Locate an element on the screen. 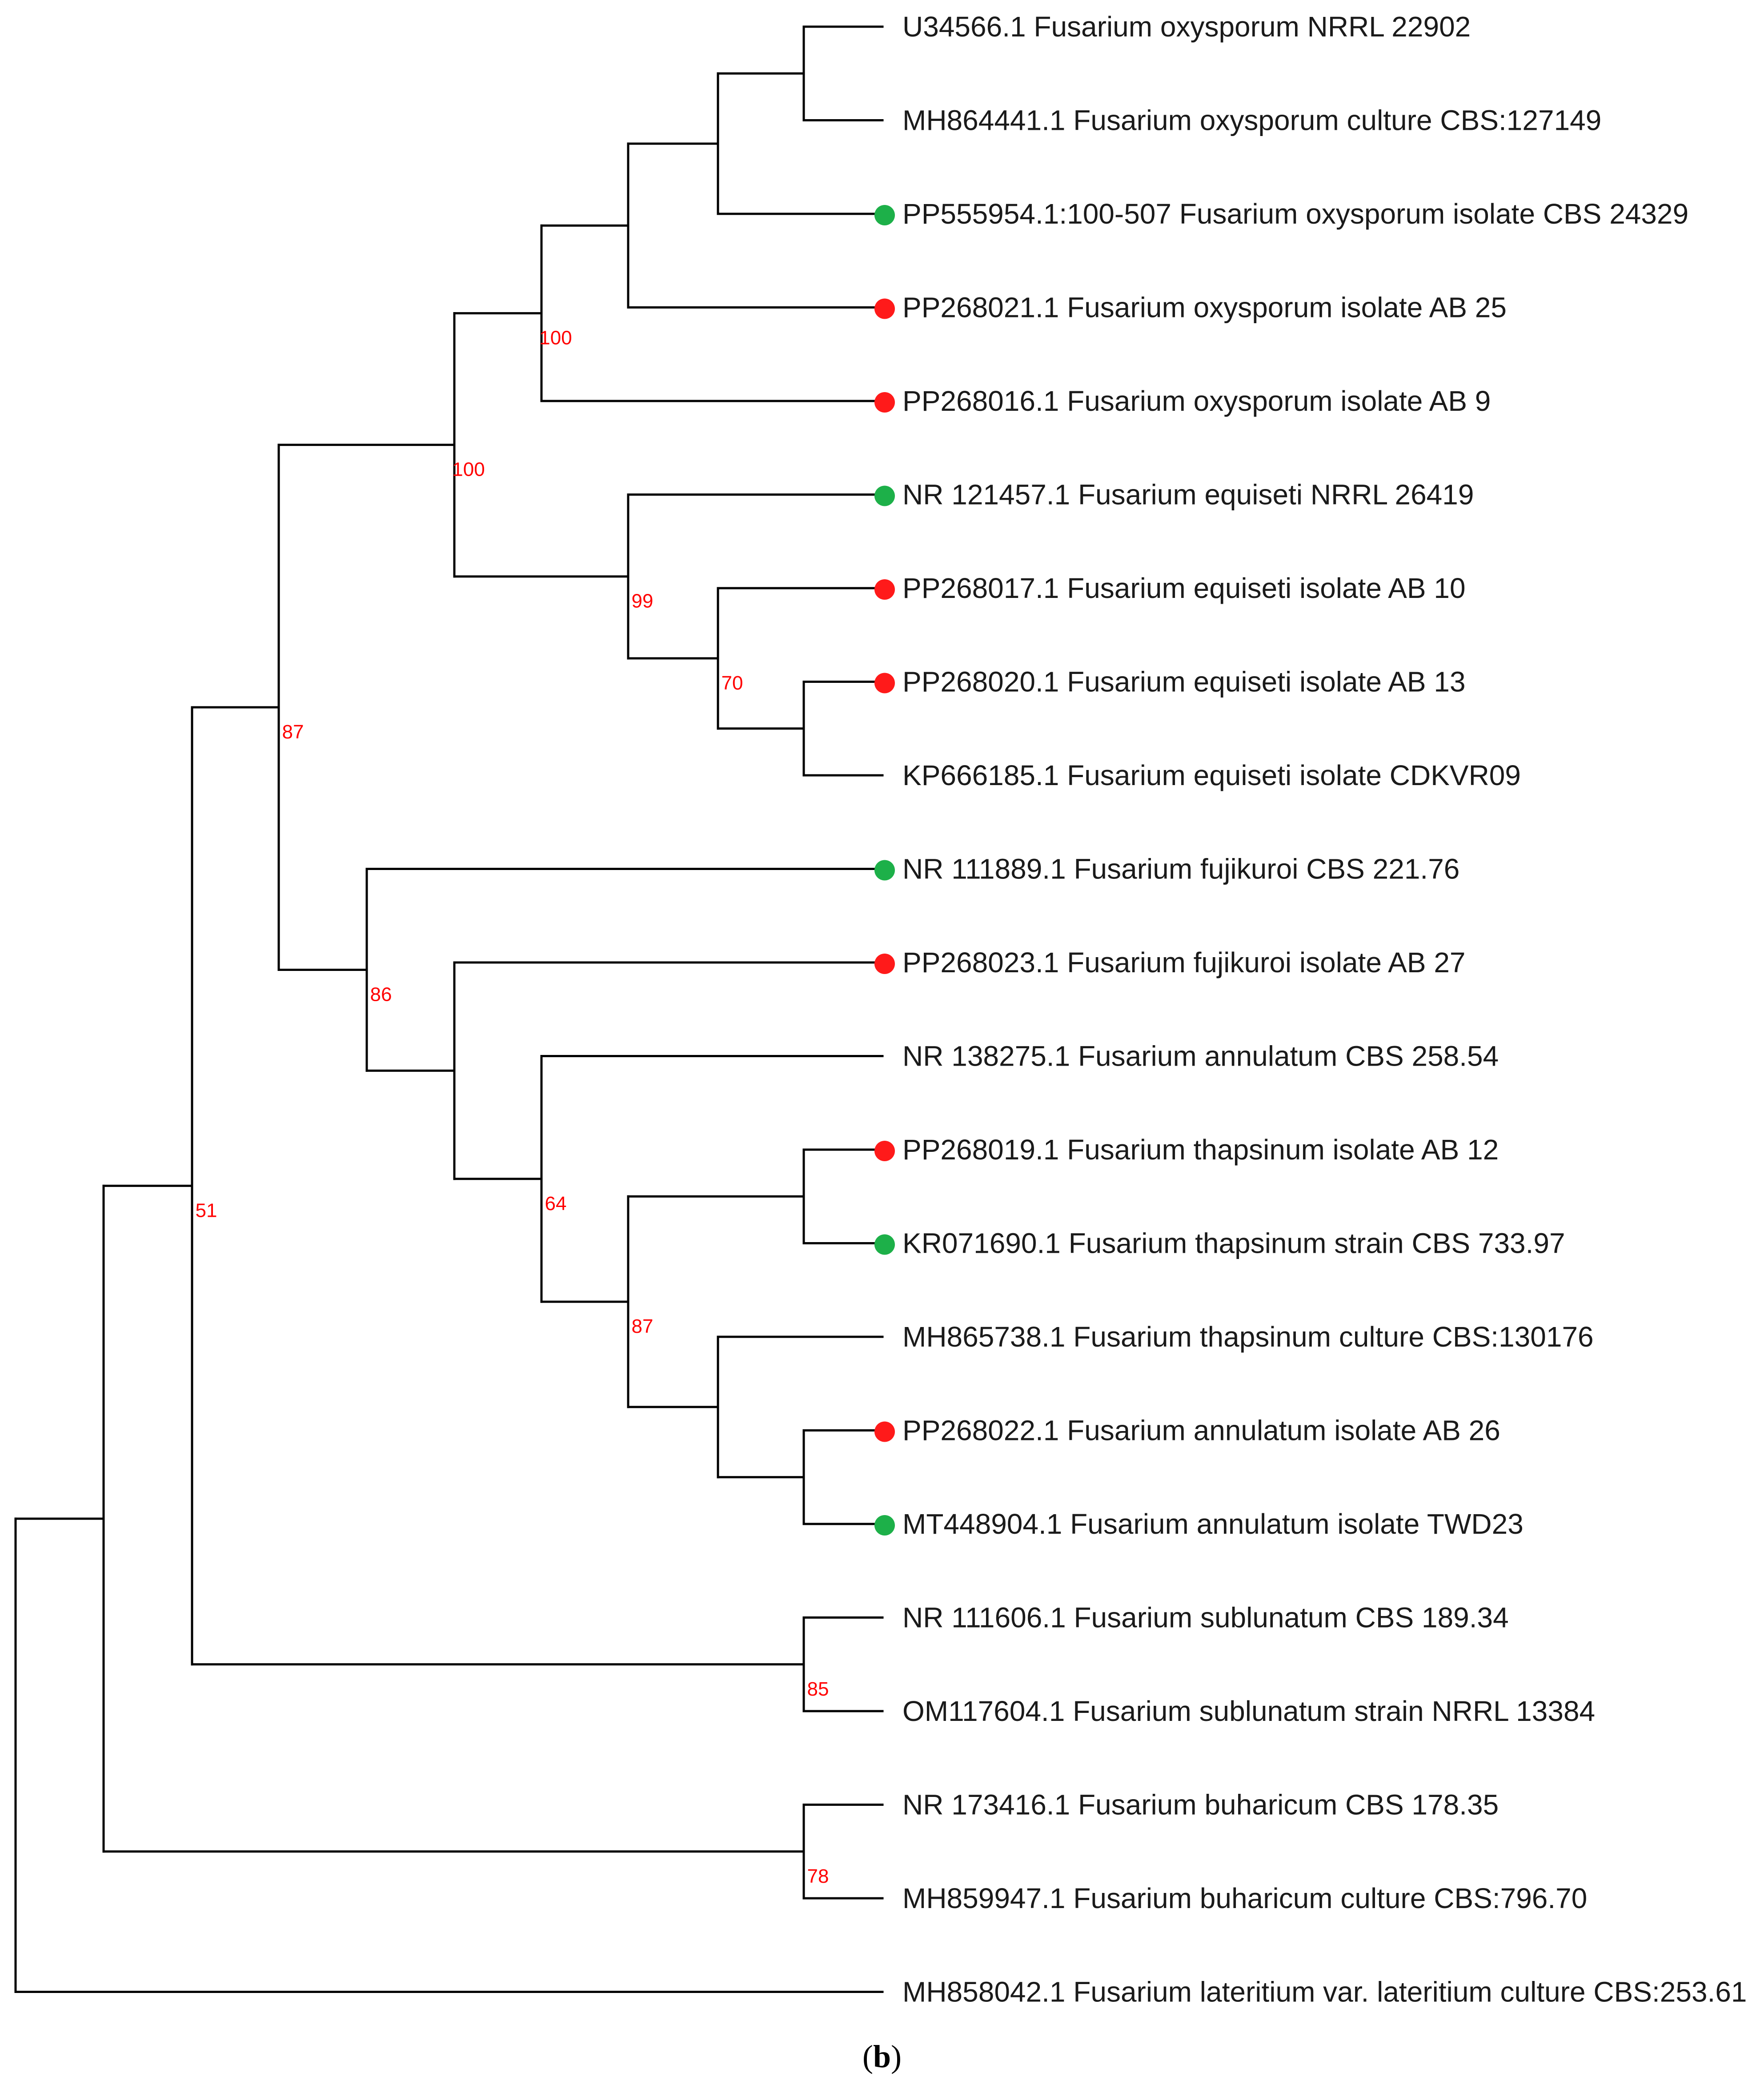 This screenshot has width=1764, height=2097. figure-caption-letter: b is located at coordinates (882, 2056).